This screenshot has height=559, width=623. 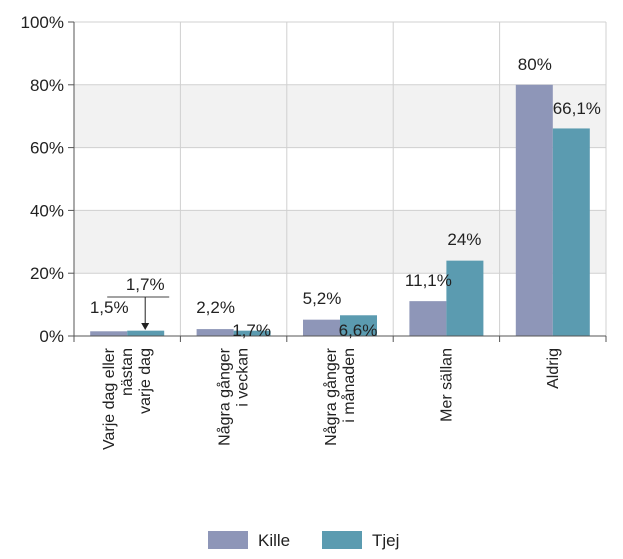 What do you see at coordinates (303, 540) in the screenshot?
I see `legend: Kille Tjej` at bounding box center [303, 540].